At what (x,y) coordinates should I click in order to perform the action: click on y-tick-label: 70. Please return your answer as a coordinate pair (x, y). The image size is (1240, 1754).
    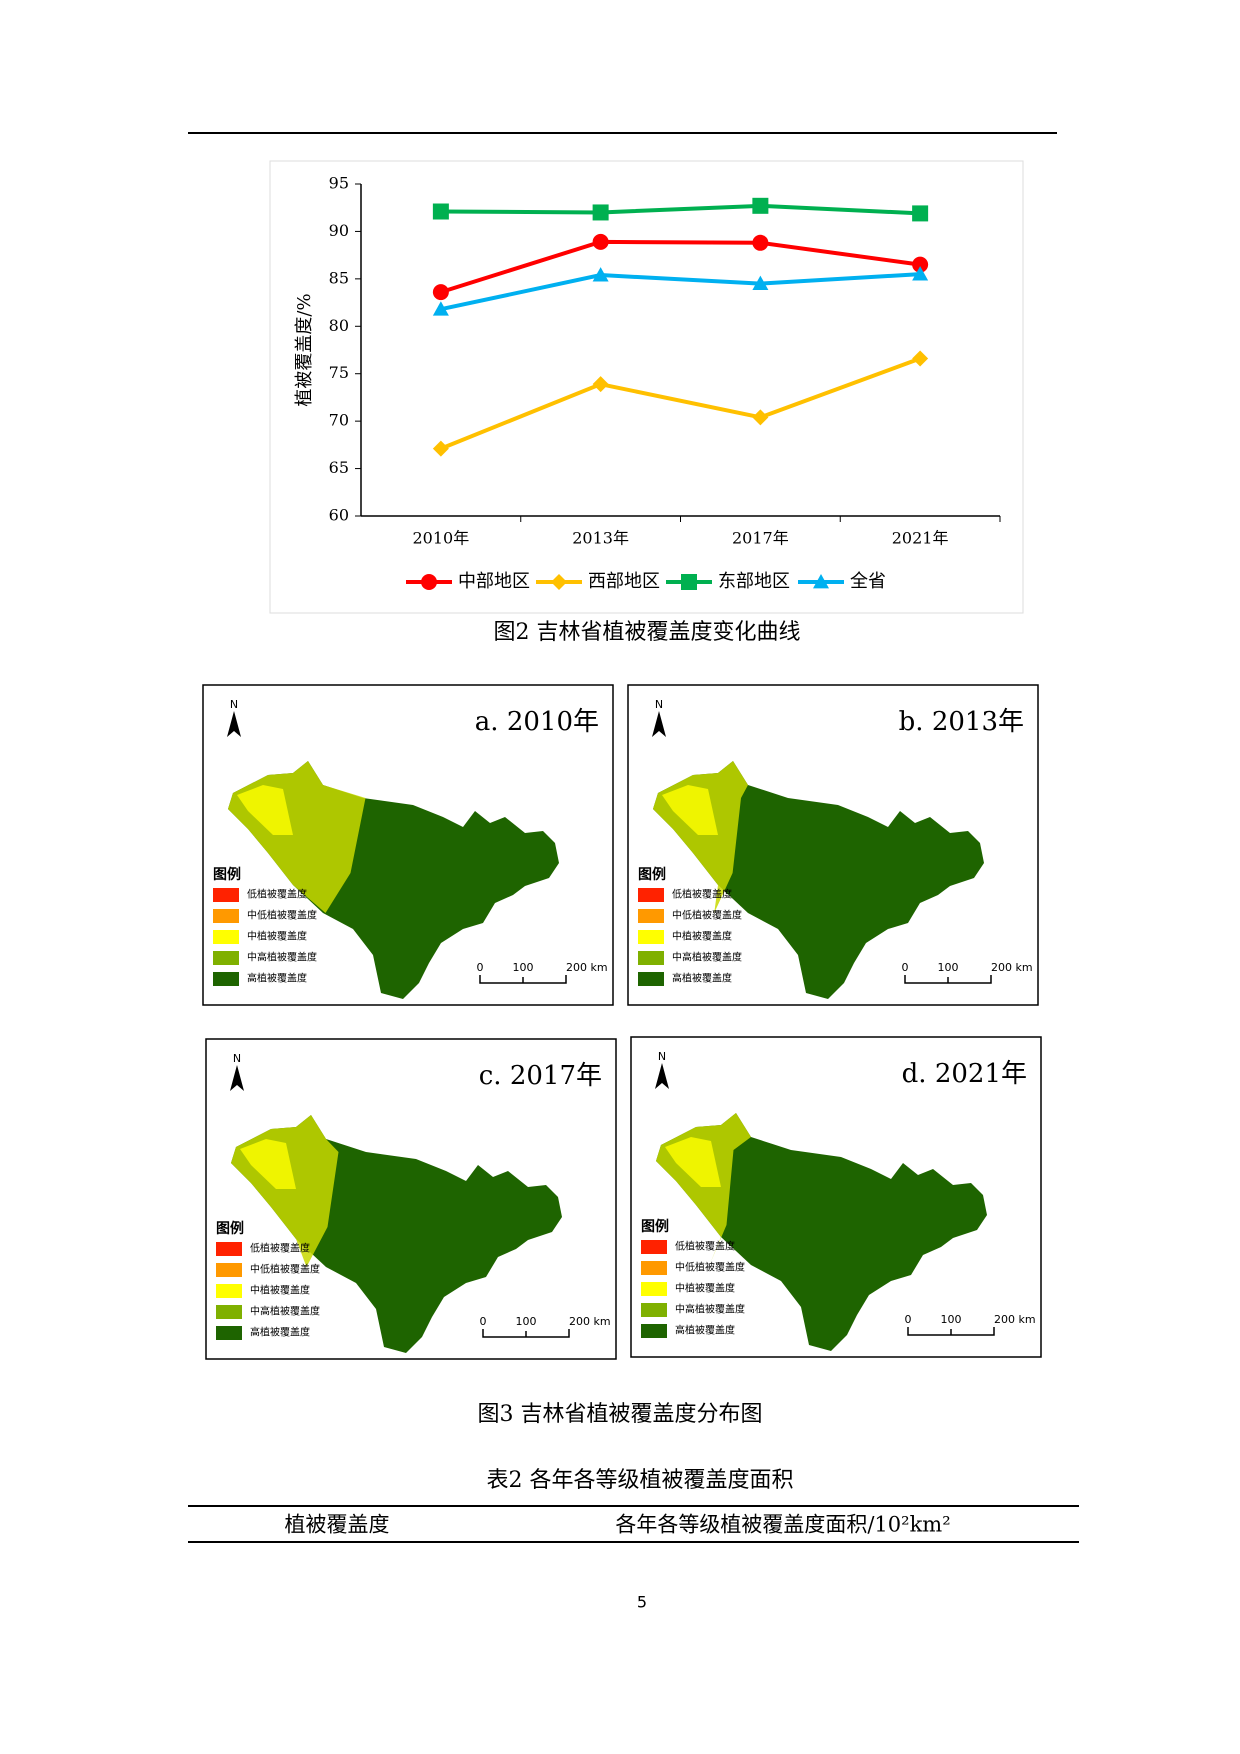
    Looking at the image, I should click on (339, 420).